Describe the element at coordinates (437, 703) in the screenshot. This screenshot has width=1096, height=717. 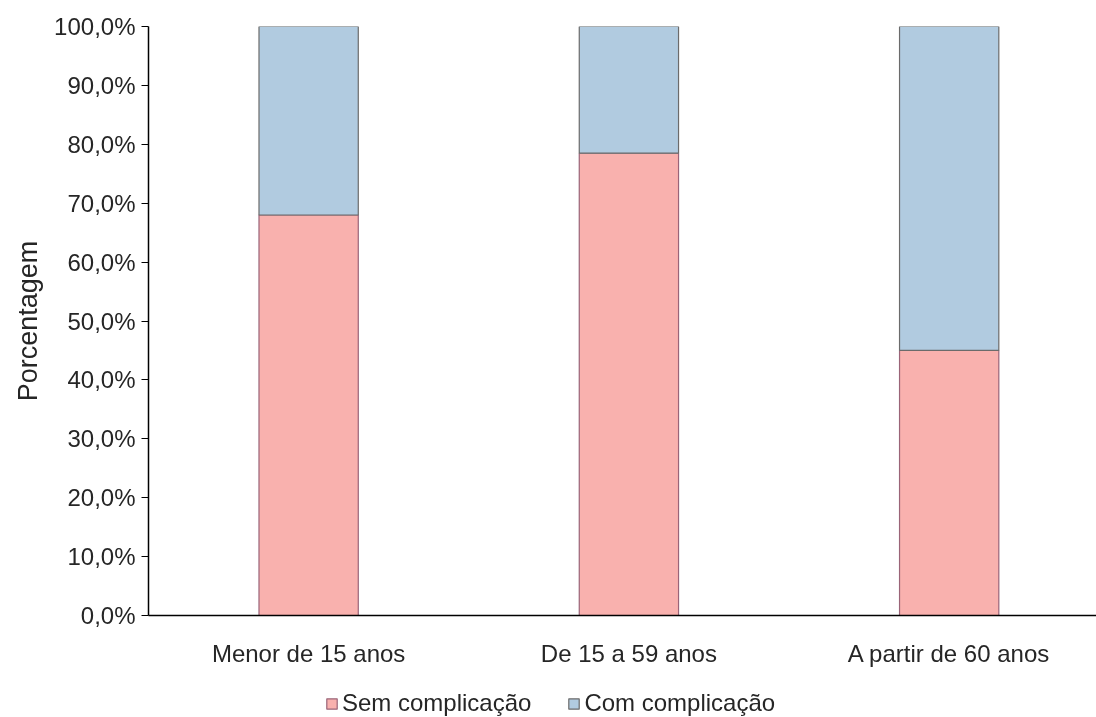
I see `legend-label: Sem complicação` at that location.